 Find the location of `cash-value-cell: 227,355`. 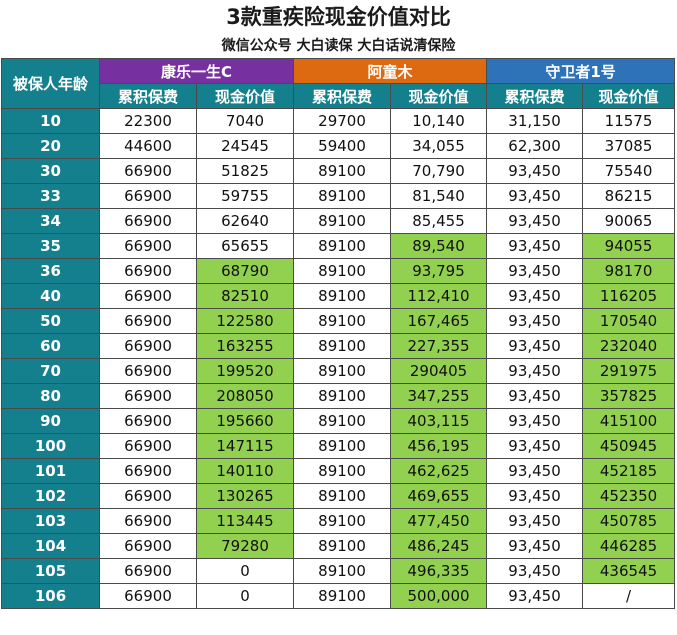

cash-value-cell: 227,355 is located at coordinates (439, 346).